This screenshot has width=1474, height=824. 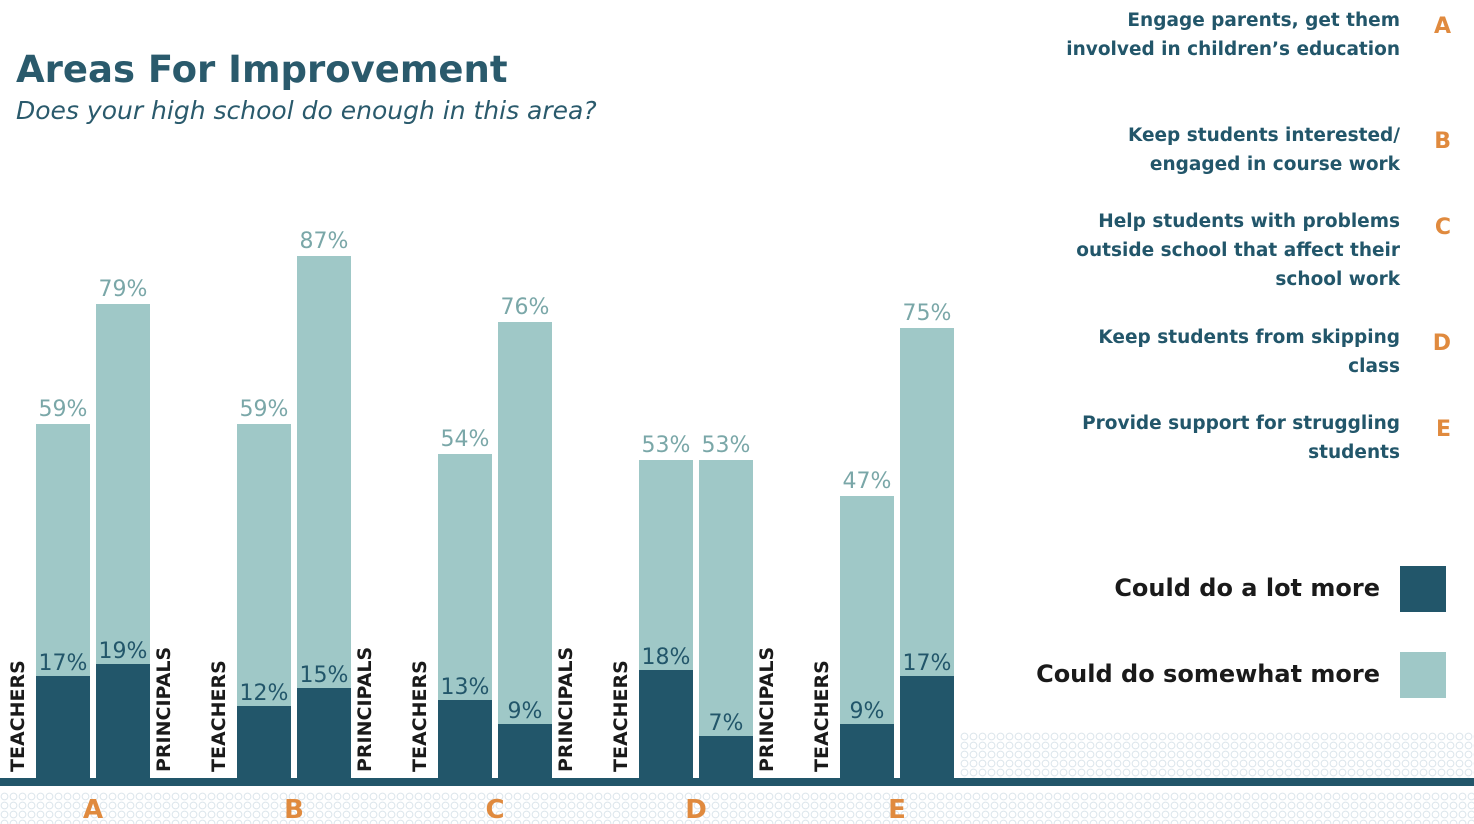 I want to click on chart-title: Areas For Improvement, so click(x=262, y=69).